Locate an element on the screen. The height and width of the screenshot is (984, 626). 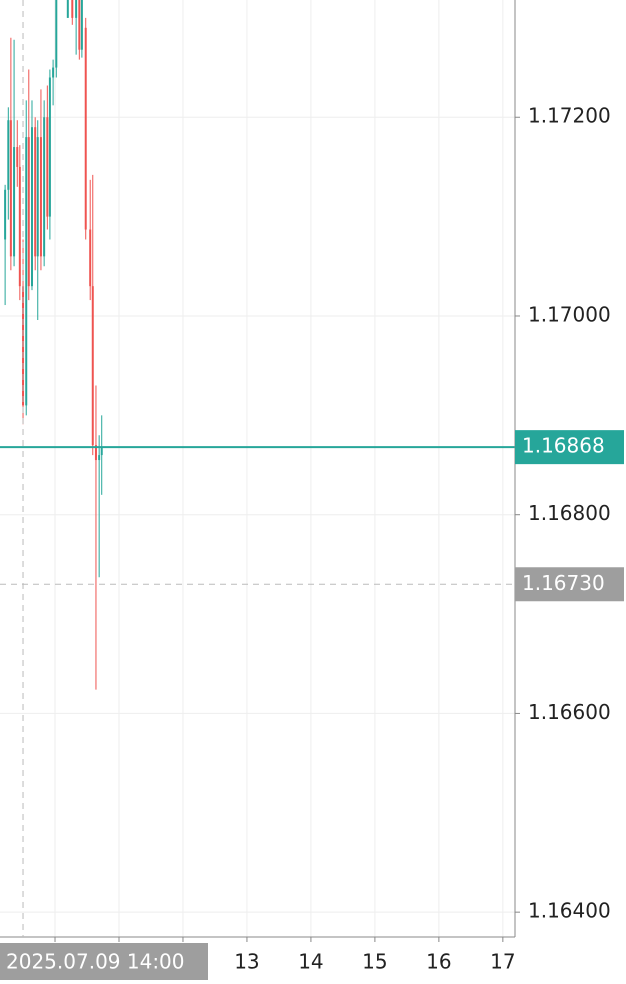
last-price-label: 1.16868 is located at coordinates (563, 446).